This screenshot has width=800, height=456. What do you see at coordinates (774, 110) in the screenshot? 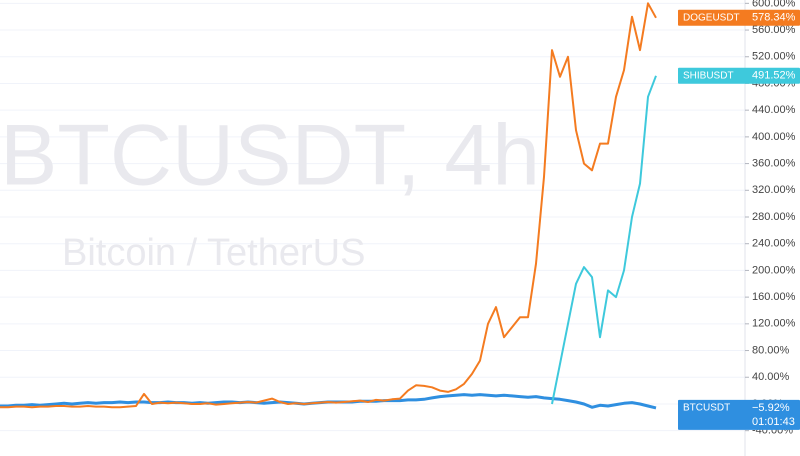
I see `y-tick-label: 440.00%` at bounding box center [774, 110].